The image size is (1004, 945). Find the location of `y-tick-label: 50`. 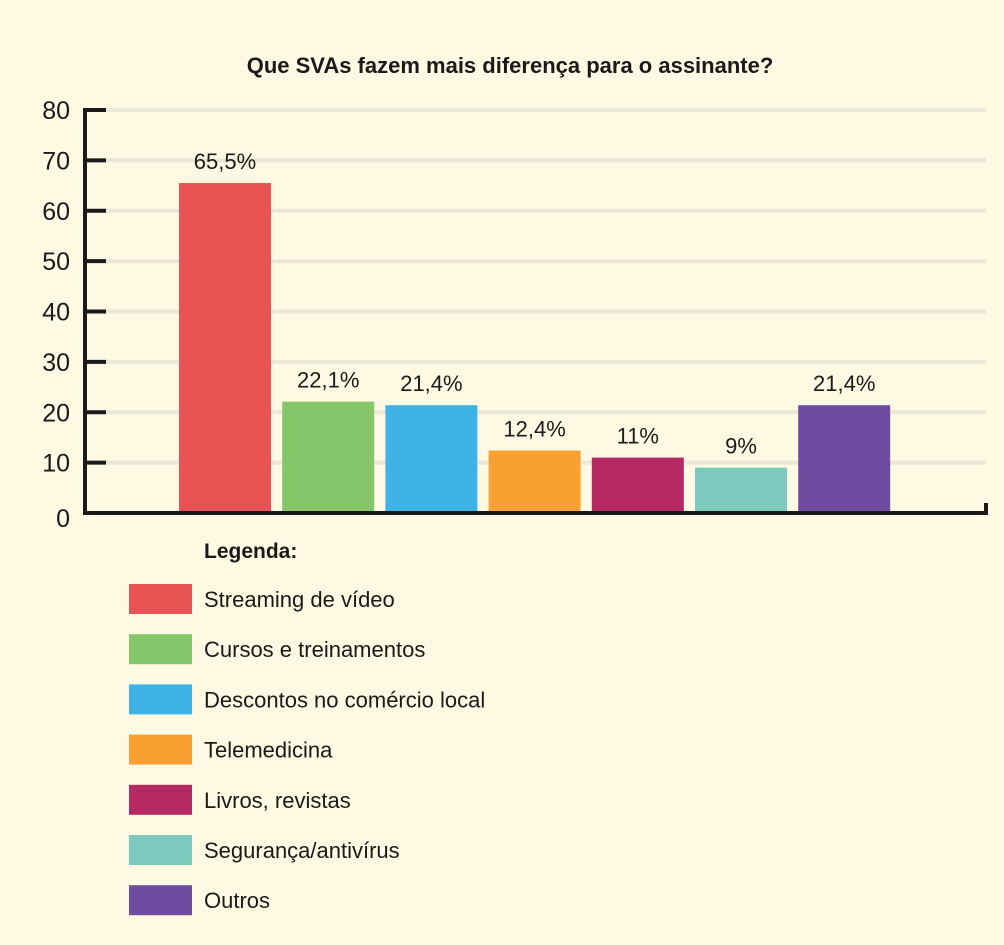

y-tick-label: 50 is located at coordinates (56, 262).